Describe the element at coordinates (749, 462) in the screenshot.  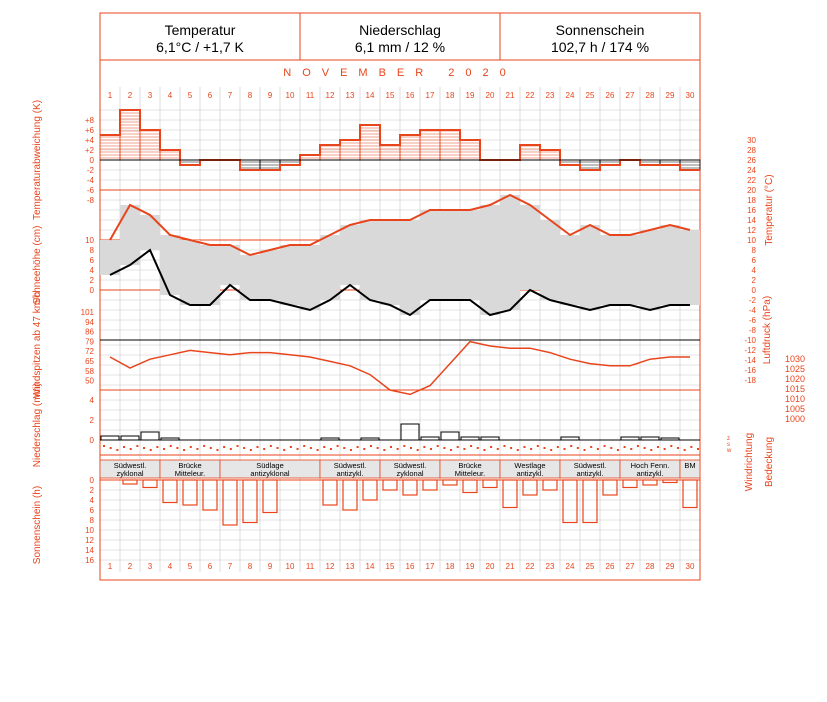
I see `winddir-axis-label: Windrichtung` at that location.